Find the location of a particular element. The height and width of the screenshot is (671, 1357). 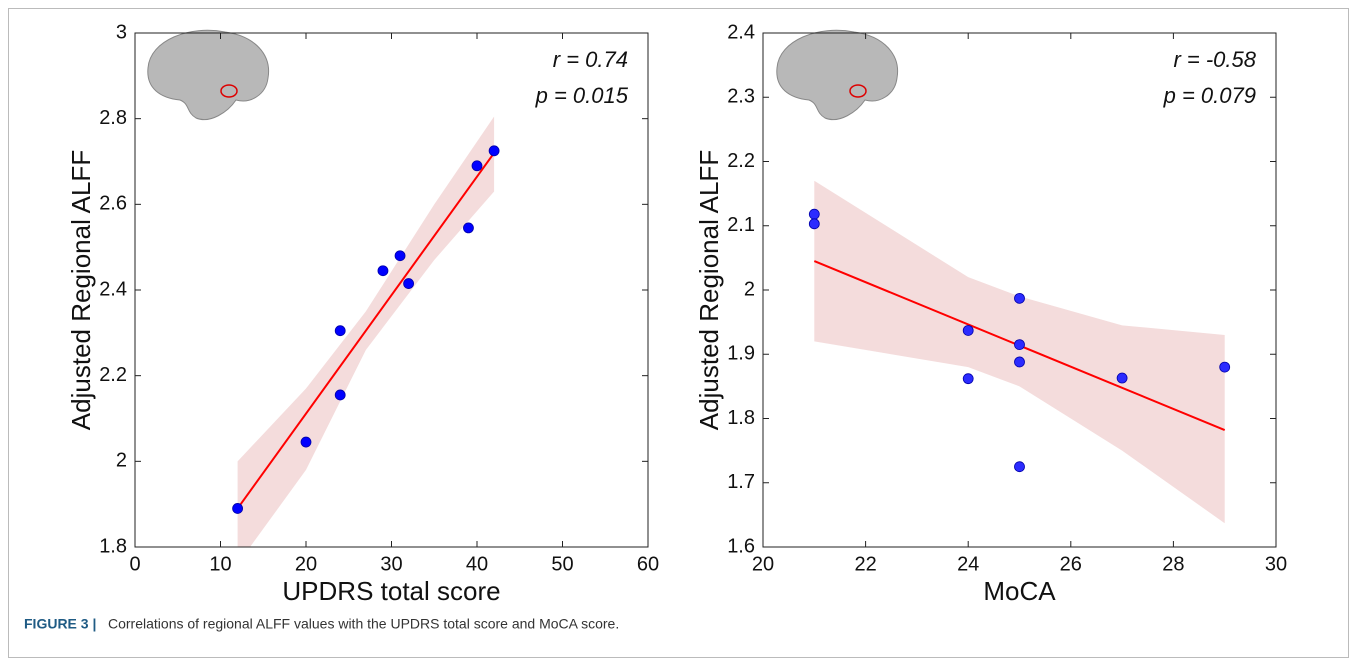

x-tick-label: 22 is located at coordinates (865, 564).